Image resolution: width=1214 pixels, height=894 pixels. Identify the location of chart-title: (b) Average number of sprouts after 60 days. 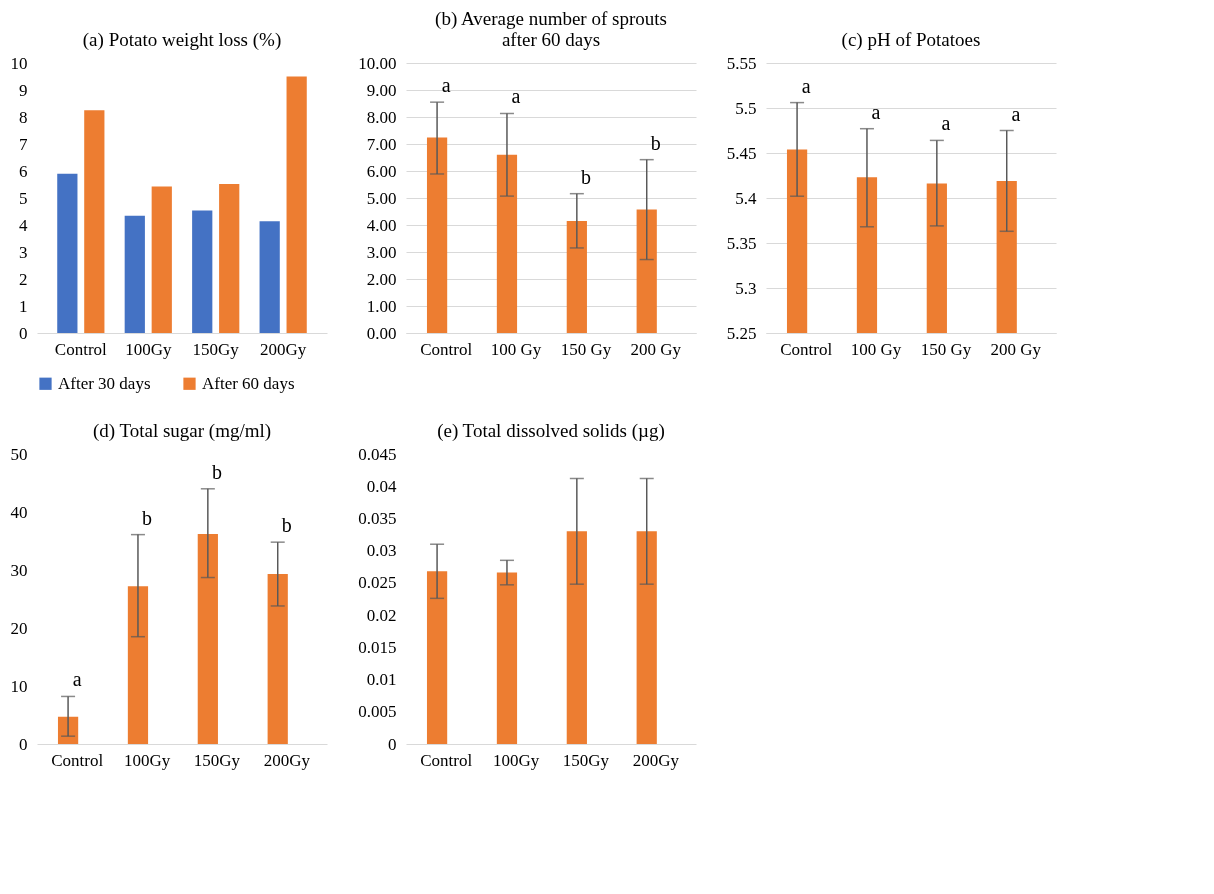
(551, 29).